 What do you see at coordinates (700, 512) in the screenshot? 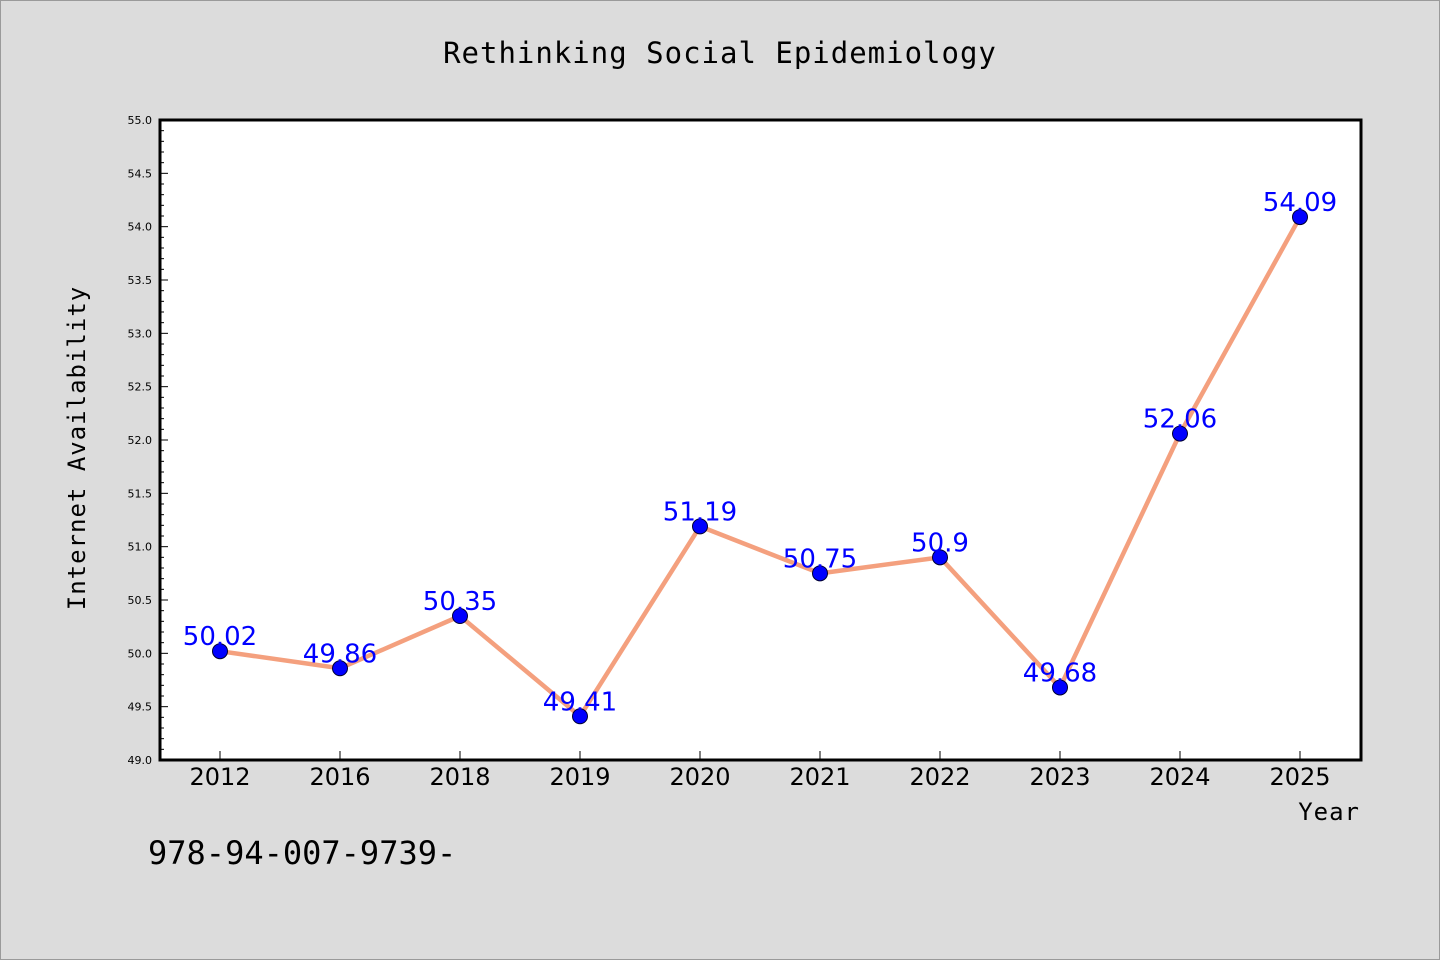
I see `data-label: 51.19` at bounding box center [700, 512].